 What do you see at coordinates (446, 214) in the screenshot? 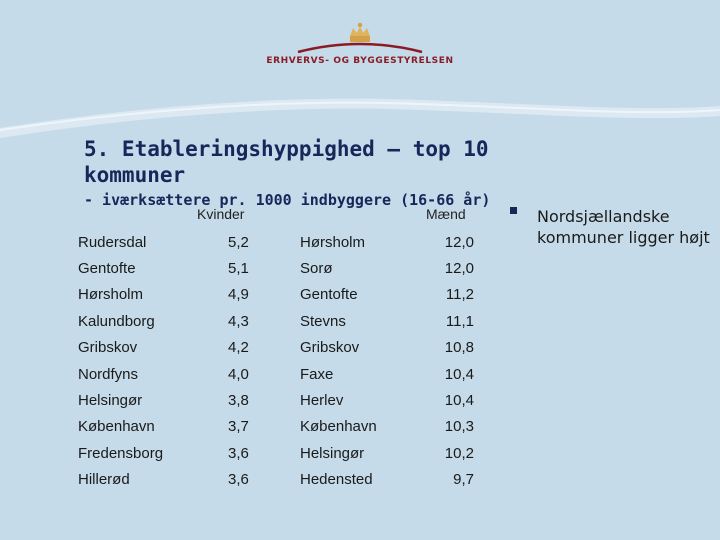
I see `men-column-header: Mænd` at bounding box center [446, 214].